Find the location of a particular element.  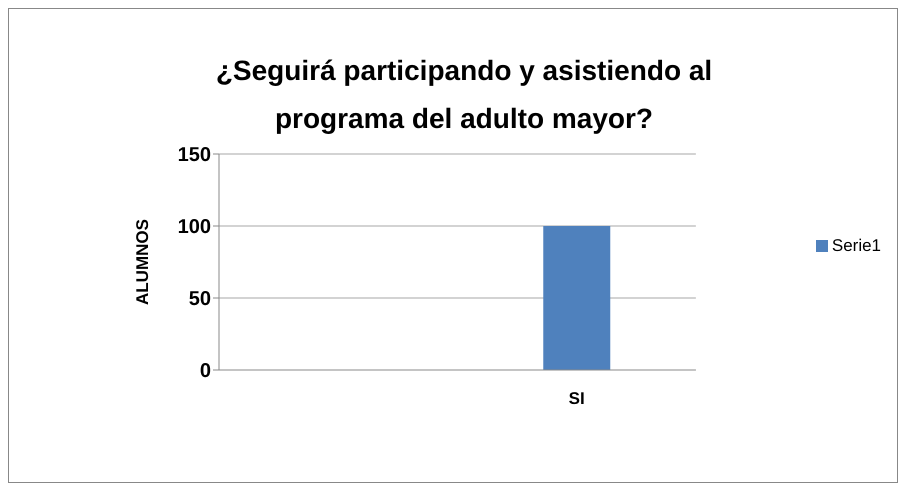

y-tick-label: 100 is located at coordinates (194, 227).